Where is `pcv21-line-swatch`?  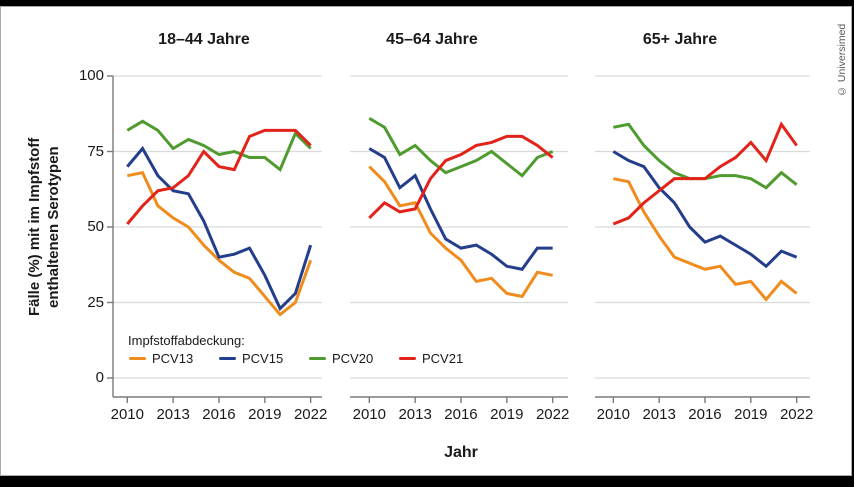
pcv21-line-swatch is located at coordinates (407, 358).